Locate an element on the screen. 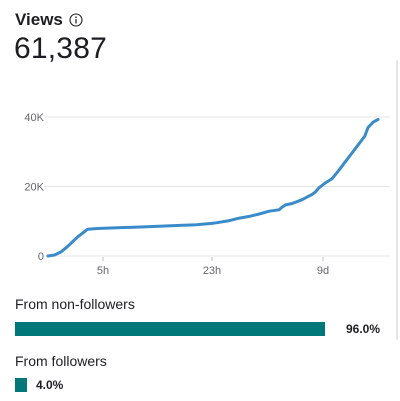 This screenshot has height=401, width=400. views-header: Views is located at coordinates (49, 20).